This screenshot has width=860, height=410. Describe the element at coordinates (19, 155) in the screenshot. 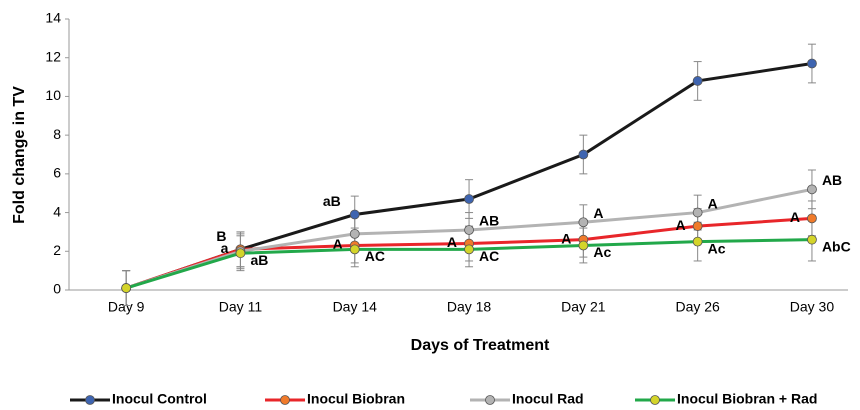

I see `y-axis-title: Fold change in TV` at that location.